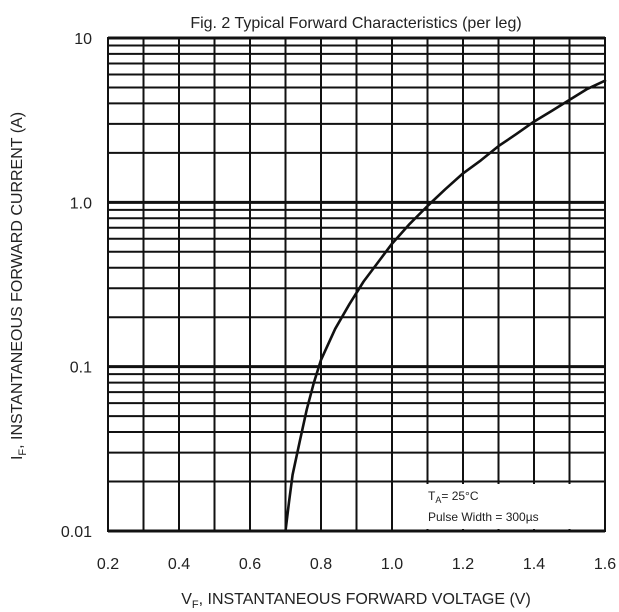 The image size is (619, 612). What do you see at coordinates (463, 564) in the screenshot?
I see `x-tick-label: 1.2` at bounding box center [463, 564].